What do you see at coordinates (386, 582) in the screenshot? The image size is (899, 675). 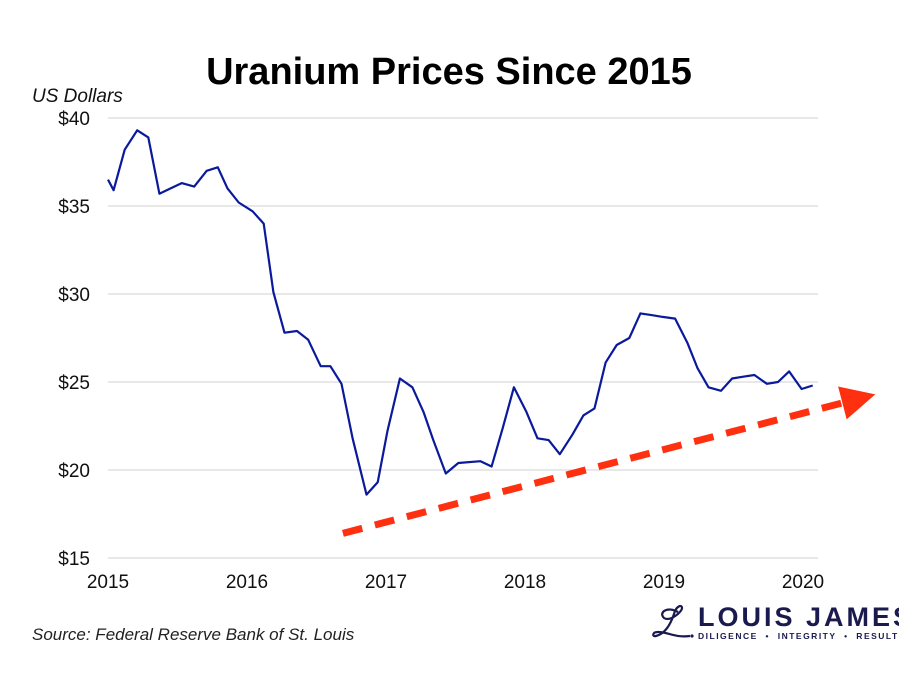 I see `x-tick-label: 2017` at bounding box center [386, 582].